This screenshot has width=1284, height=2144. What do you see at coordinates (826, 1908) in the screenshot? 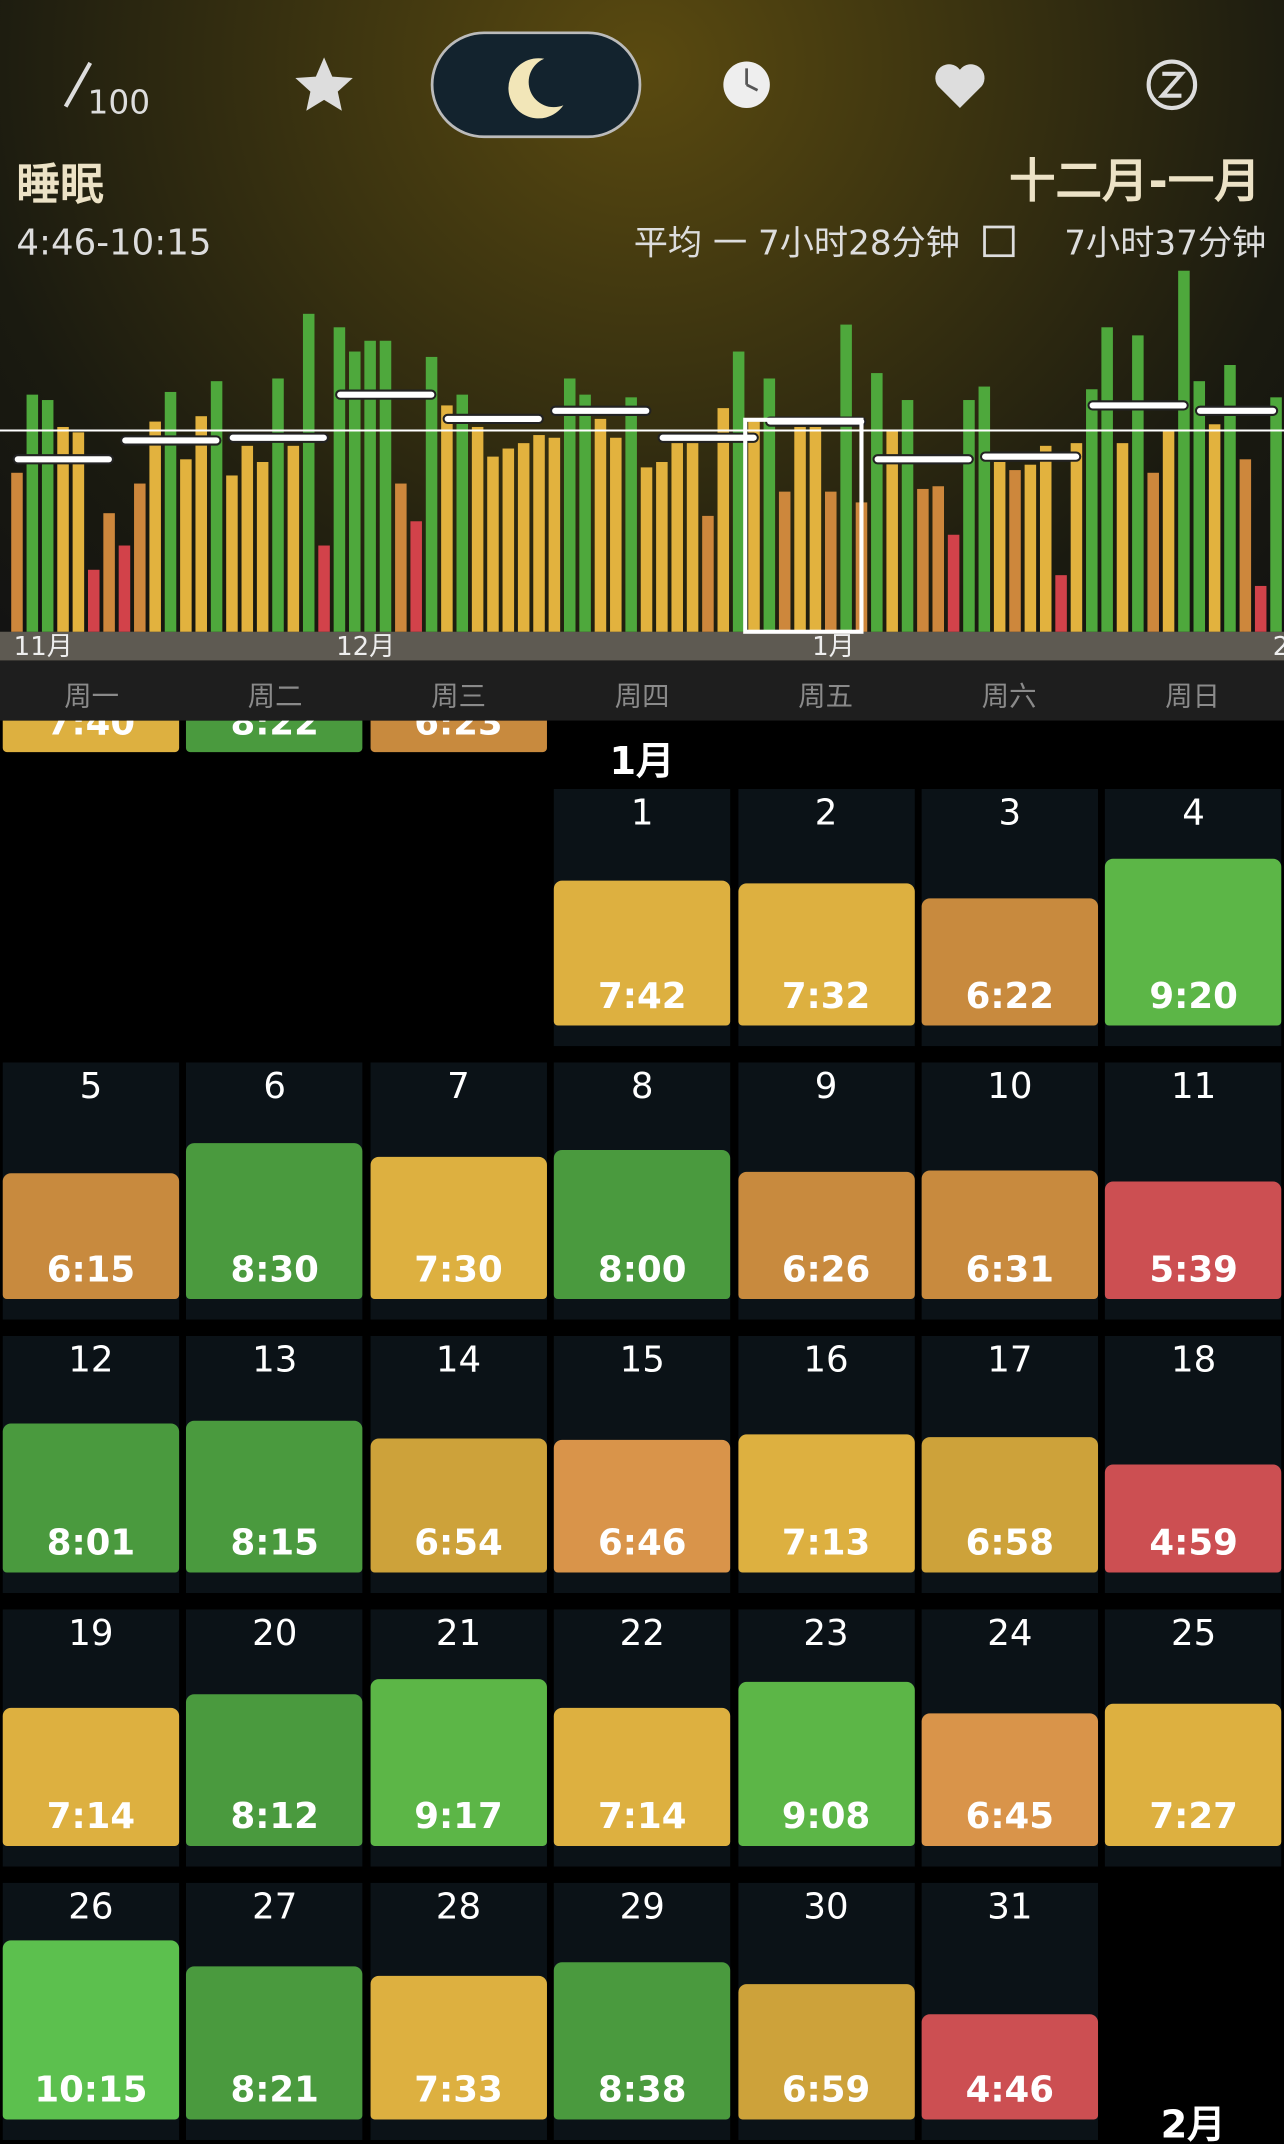
I see `day-number: 30` at bounding box center [826, 1908].